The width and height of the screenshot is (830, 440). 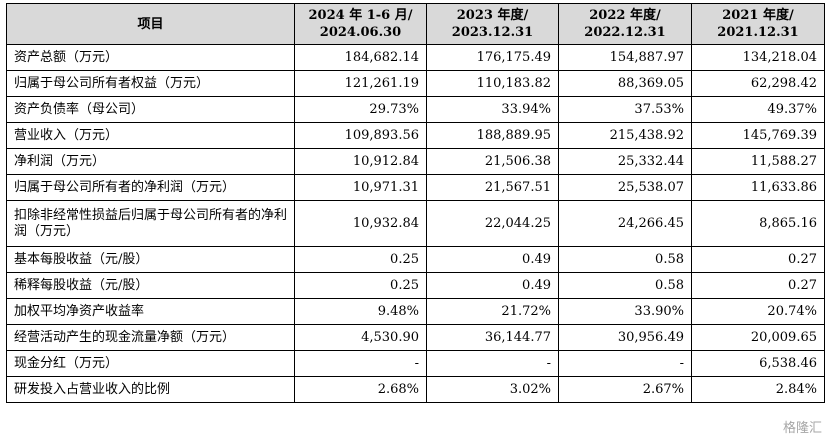 What do you see at coordinates (758, 57) in the screenshot?
I see `value-cell: 134,218.04` at bounding box center [758, 57].